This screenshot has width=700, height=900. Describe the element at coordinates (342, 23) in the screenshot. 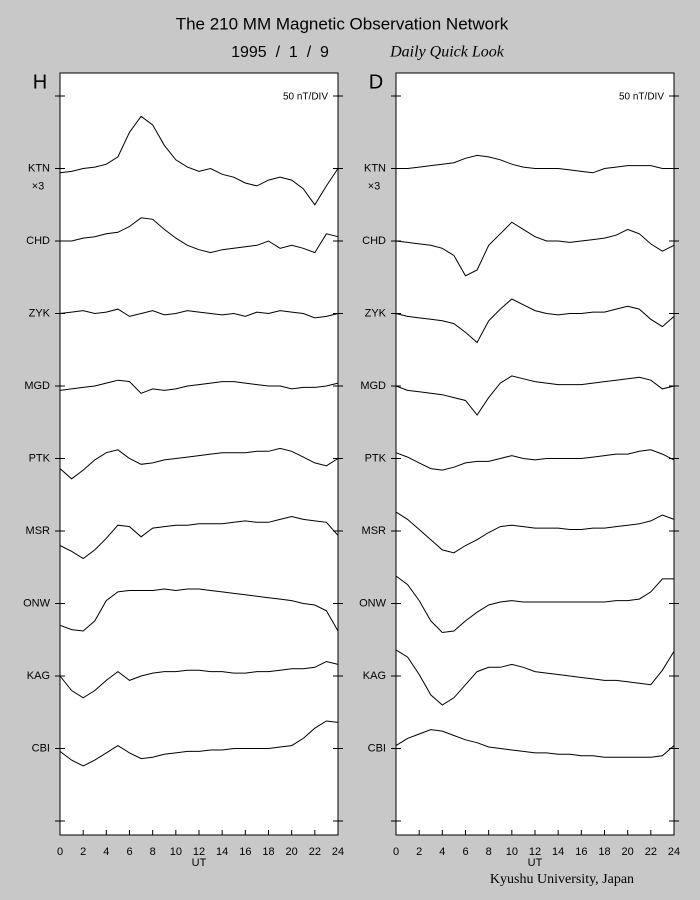

I see `title: The 210 MM Magnetic Observation Network` at that location.